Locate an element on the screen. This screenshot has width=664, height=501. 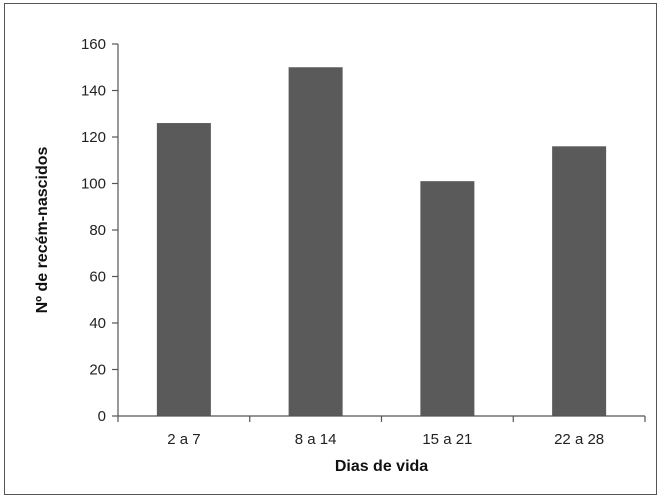
y-tick-label: 60 is located at coordinates (97, 277).